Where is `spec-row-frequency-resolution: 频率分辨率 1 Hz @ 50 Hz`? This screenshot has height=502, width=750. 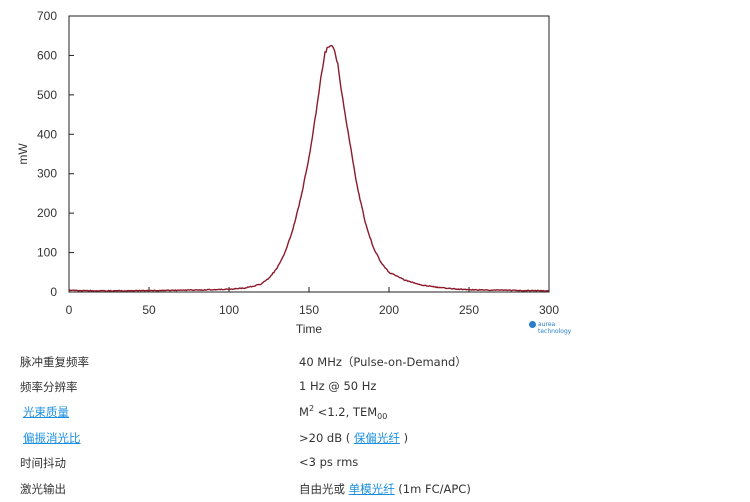 spec-row-frequency-resolution: 频率分辨率 1 Hz @ 50 Hz is located at coordinates (375, 387).